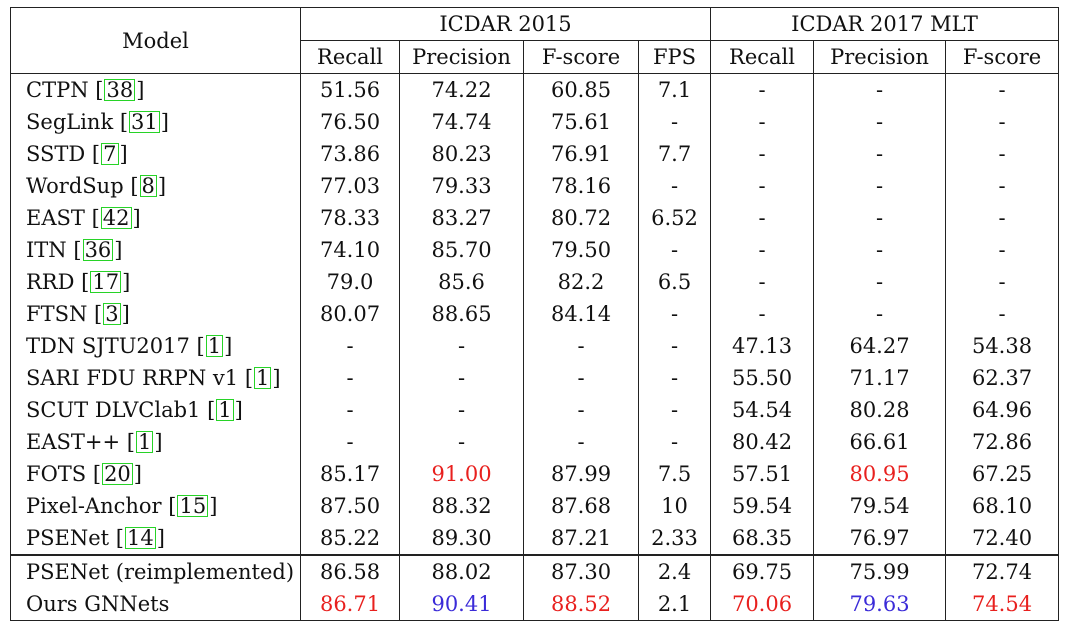  Describe the element at coordinates (350, 89) in the screenshot. I see `value-cell-recall-2015: 51.56` at that location.